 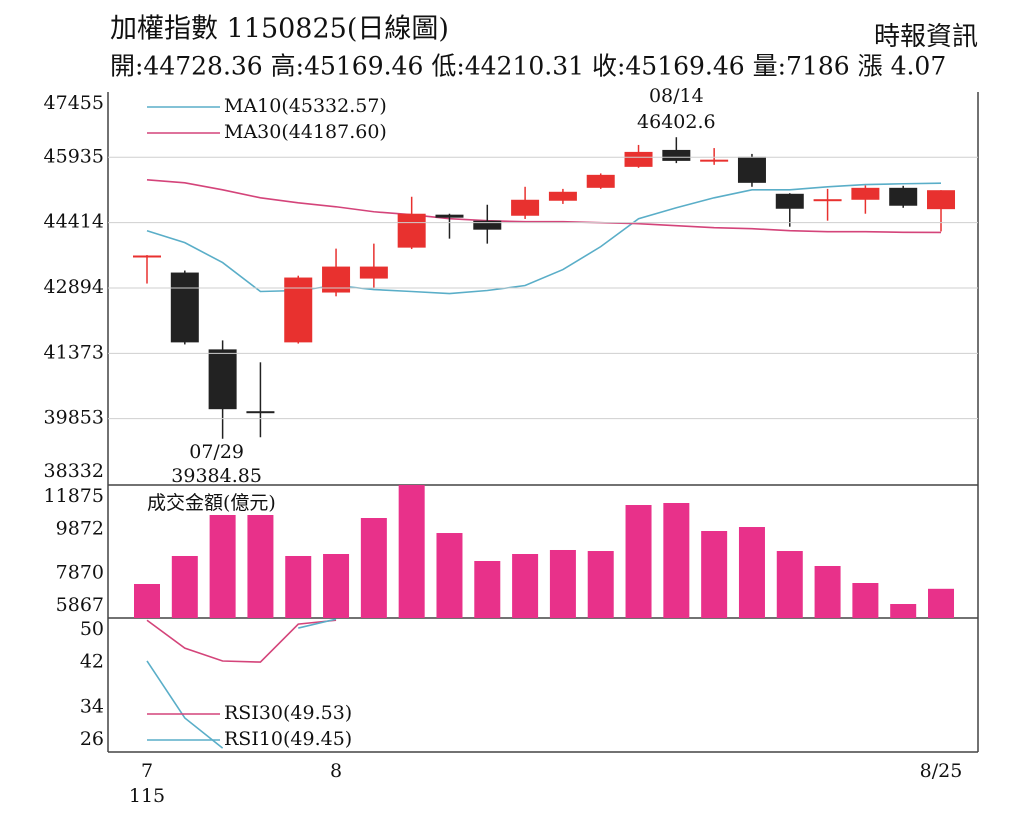 I want to click on legend-label: RSI10(49.45), so click(x=288, y=739).